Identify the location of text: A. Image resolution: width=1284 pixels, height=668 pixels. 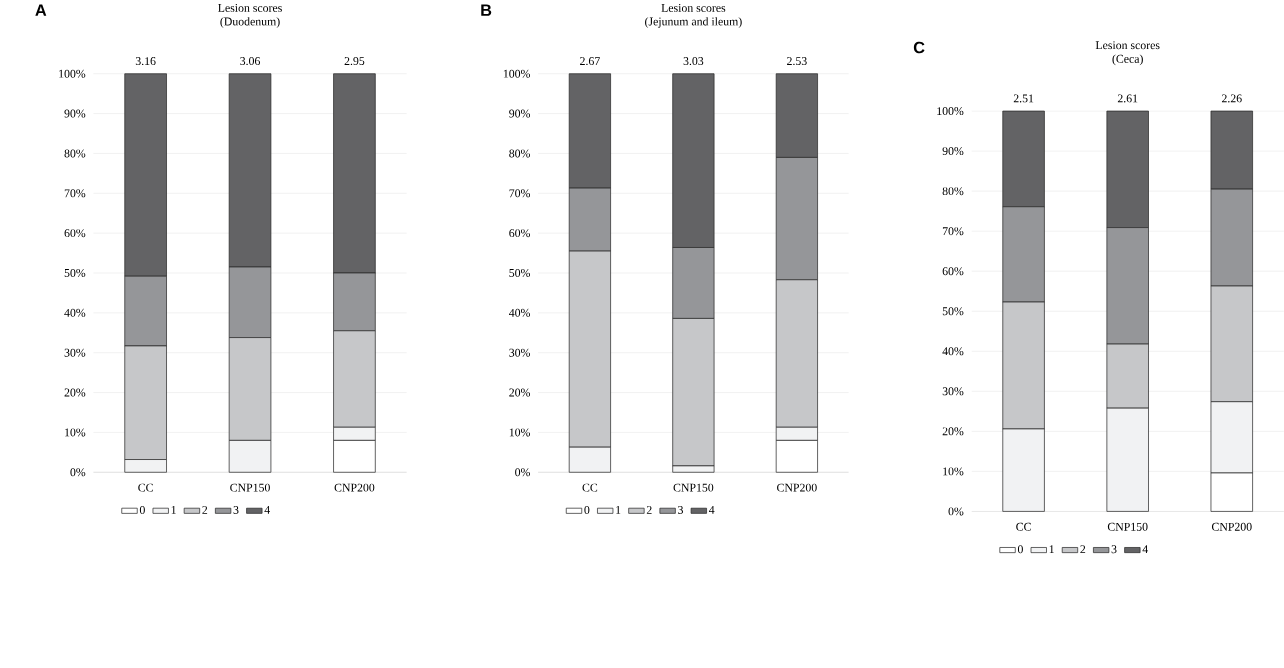
(41, 10).